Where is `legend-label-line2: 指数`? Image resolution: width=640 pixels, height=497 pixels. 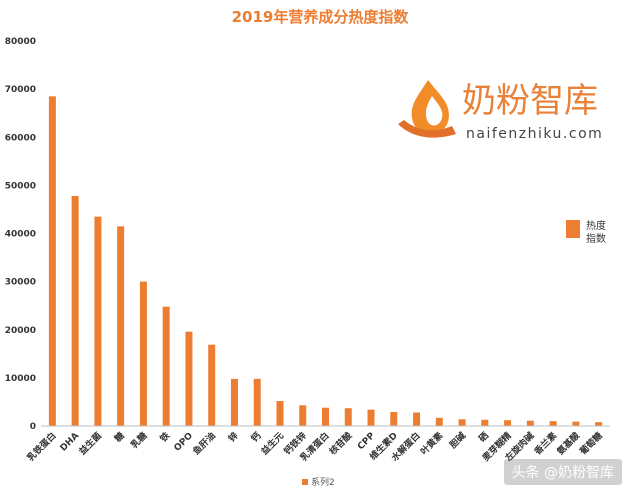 legend-label-line2: 指数 is located at coordinates (596, 238).